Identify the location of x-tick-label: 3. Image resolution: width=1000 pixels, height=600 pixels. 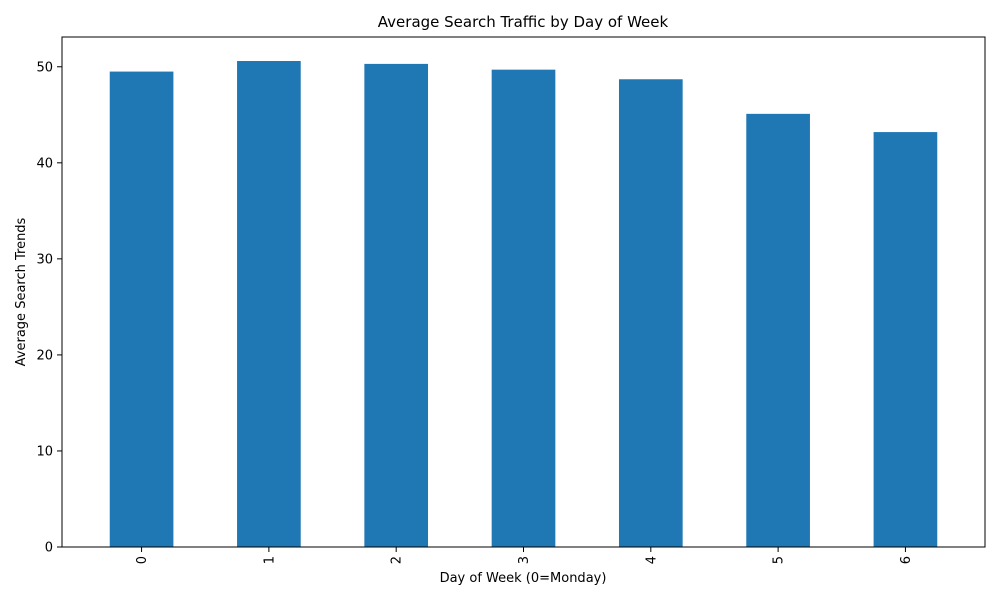
(524, 560).